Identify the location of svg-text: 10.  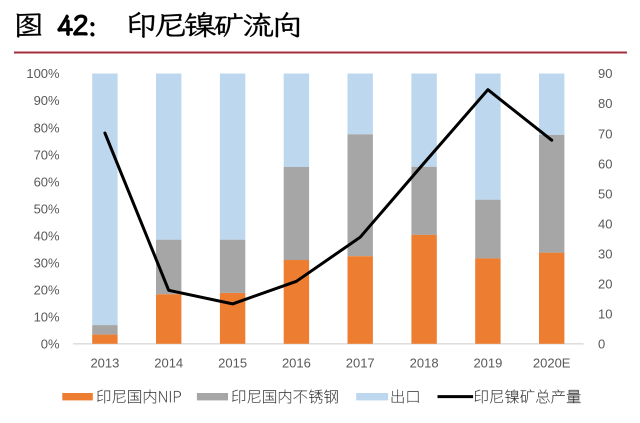
(605, 313).